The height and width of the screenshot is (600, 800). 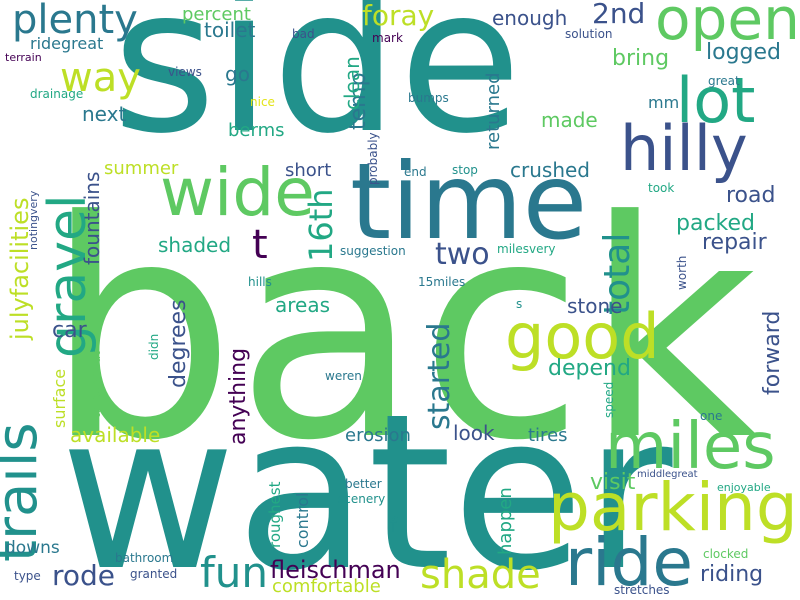 What do you see at coordinates (104, 114) in the screenshot?
I see `word-next: next` at bounding box center [104, 114].